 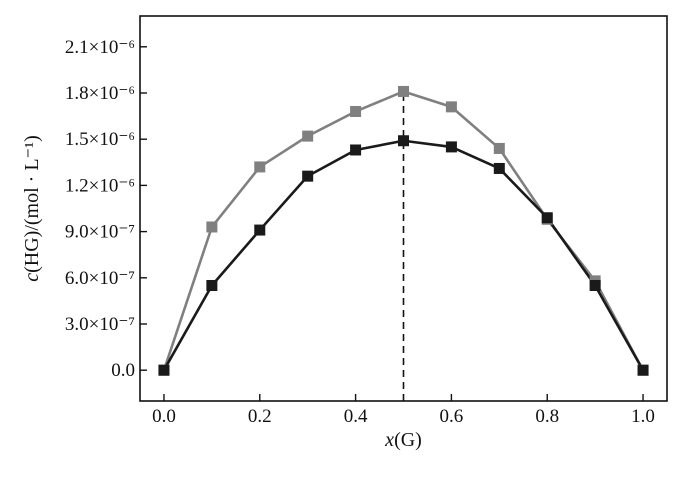 I want to click on x-tick-label: 0.2, so click(x=260, y=416).